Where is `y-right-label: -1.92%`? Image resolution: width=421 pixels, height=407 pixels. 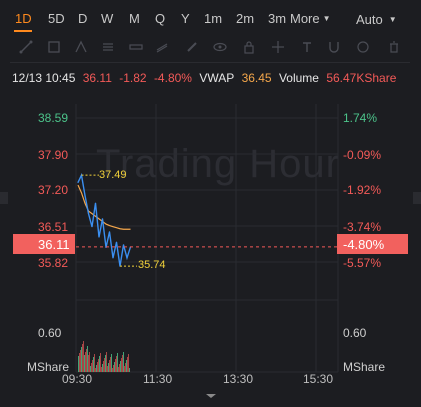
y-right-label: -1.92% is located at coordinates (362, 190).